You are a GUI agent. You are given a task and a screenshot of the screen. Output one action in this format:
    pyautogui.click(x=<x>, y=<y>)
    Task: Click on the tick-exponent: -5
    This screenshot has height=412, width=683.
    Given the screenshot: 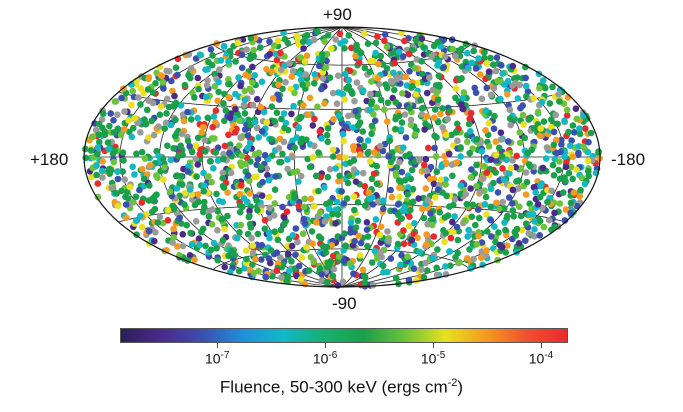 What is the action you would take?
    pyautogui.click(x=441, y=355)
    